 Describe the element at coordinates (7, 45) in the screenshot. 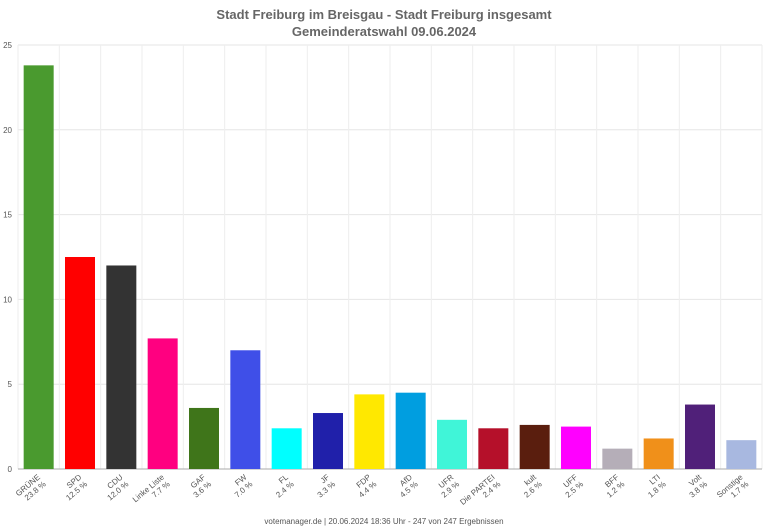

I see `y-tick-label: 25` at that location.